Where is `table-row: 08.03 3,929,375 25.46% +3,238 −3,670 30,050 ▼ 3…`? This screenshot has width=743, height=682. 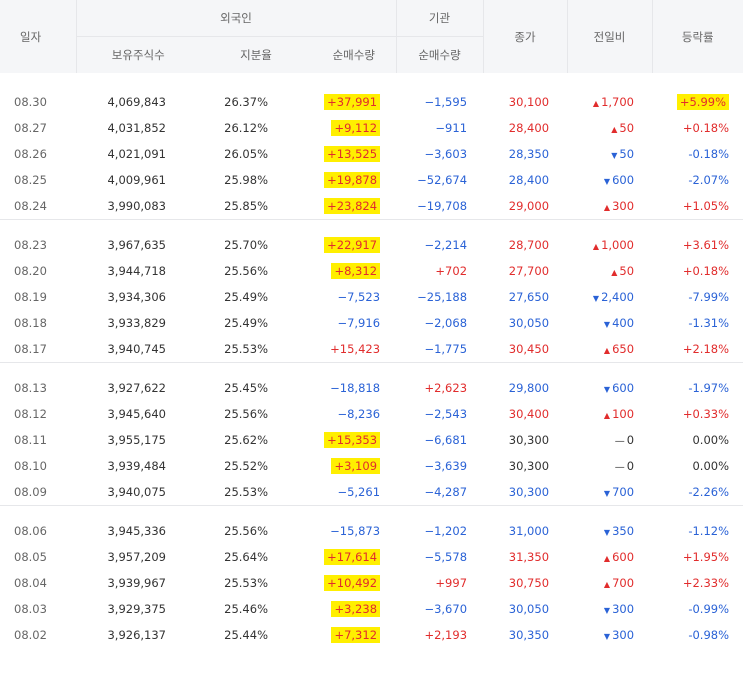 table-row: 08.03 3,929,375 25.46% +3,238 −3,670 30,050 ▼ 3… is located at coordinates (371, 609).